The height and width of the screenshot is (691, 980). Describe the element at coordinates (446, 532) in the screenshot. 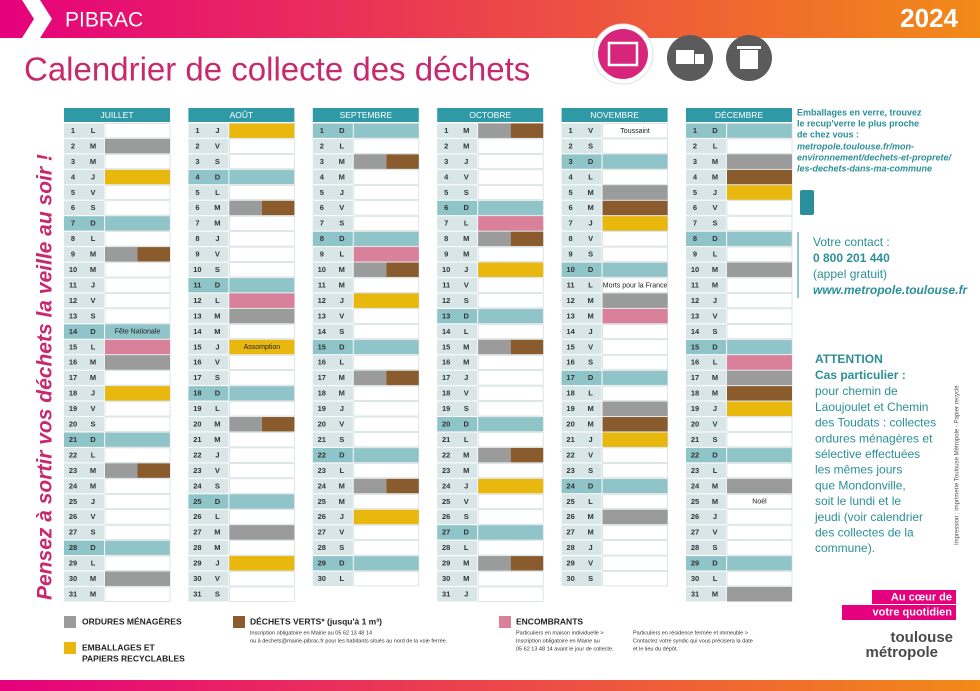

I see `day-number: 27` at that location.